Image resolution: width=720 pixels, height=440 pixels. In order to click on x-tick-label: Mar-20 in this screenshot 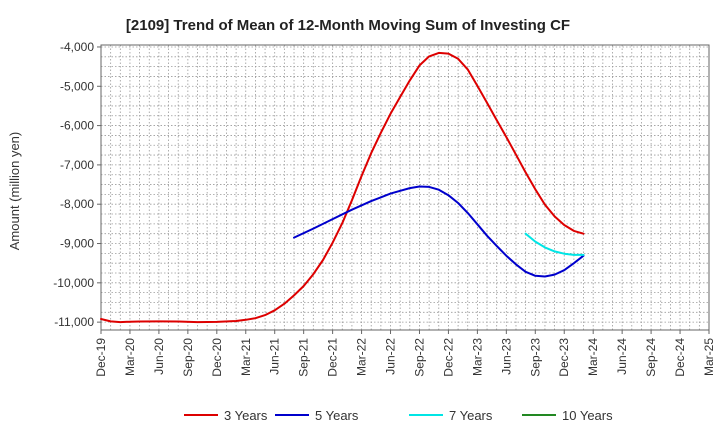, I will do `click(130, 357)`.